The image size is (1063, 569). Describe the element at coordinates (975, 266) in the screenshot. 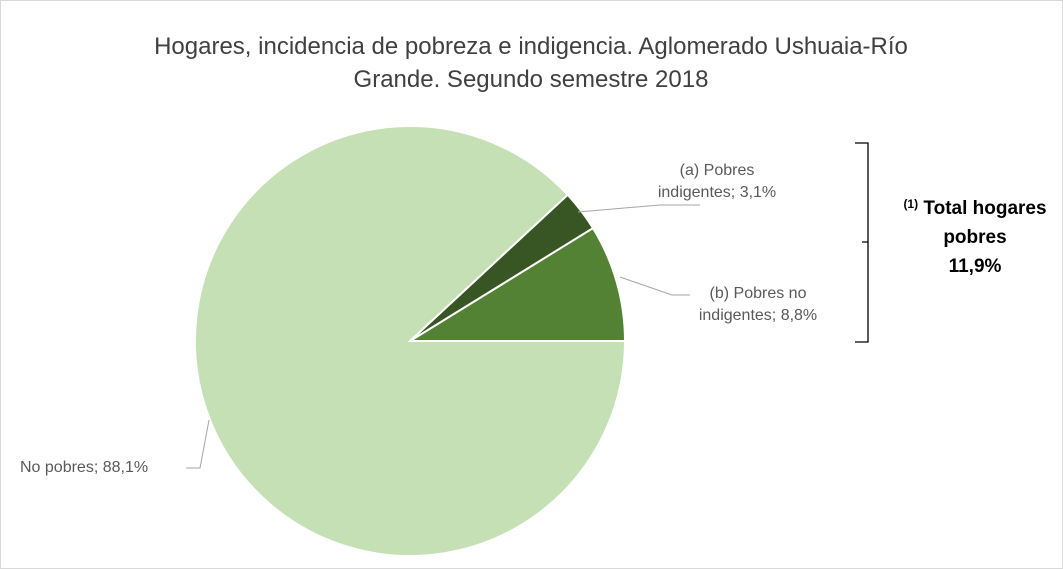

I see `annotation-value: 11,9%` at that location.